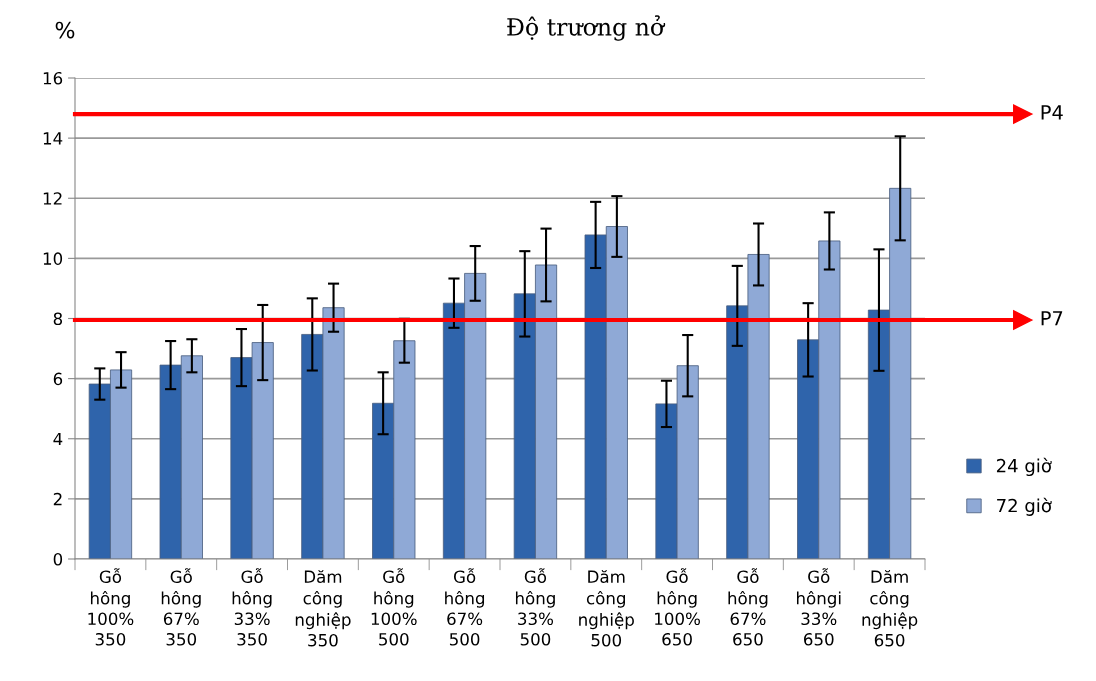 This screenshot has width=1096, height=681. Describe the element at coordinates (53, 78) in the screenshot. I see `y-tick-label: 16` at that location.